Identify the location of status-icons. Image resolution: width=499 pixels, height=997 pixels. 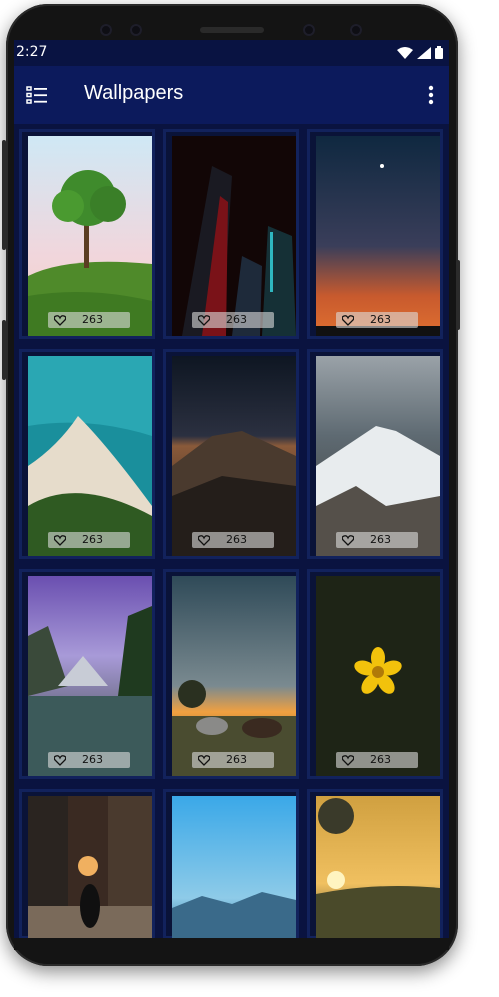
(420, 52).